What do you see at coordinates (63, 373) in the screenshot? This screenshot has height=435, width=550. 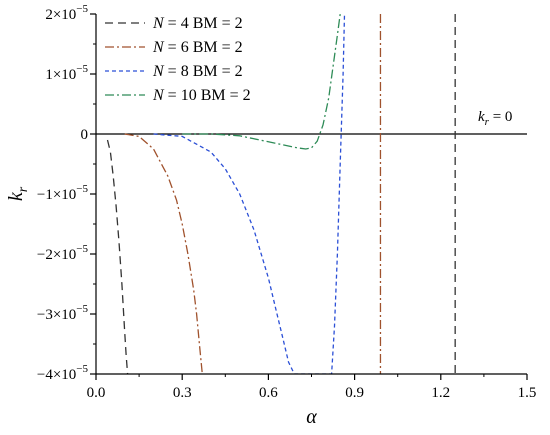 I see `y-tick-label: −4×10⁻⁵` at bounding box center [63, 373].